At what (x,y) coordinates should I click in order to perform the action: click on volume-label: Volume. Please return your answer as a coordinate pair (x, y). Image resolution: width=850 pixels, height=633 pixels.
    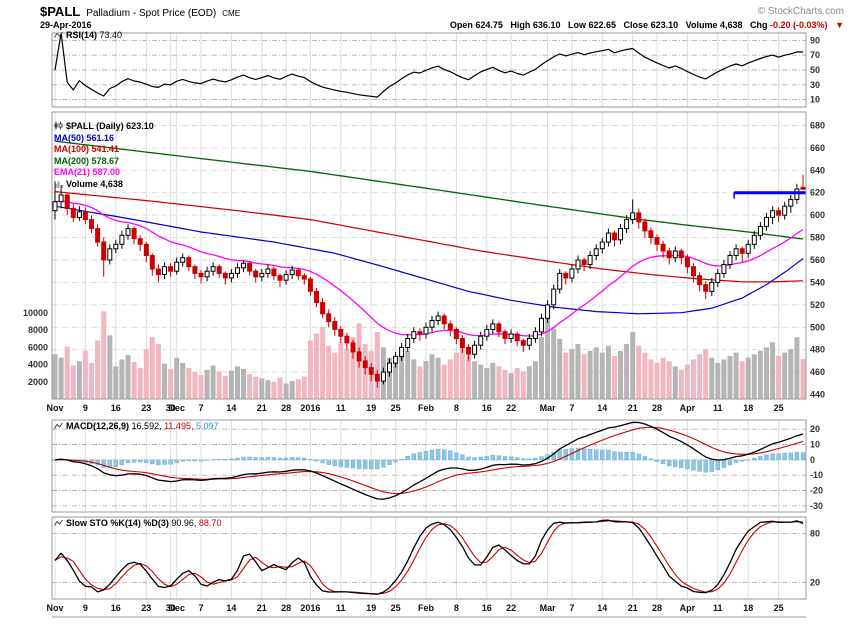
    Looking at the image, I should click on (701, 25).